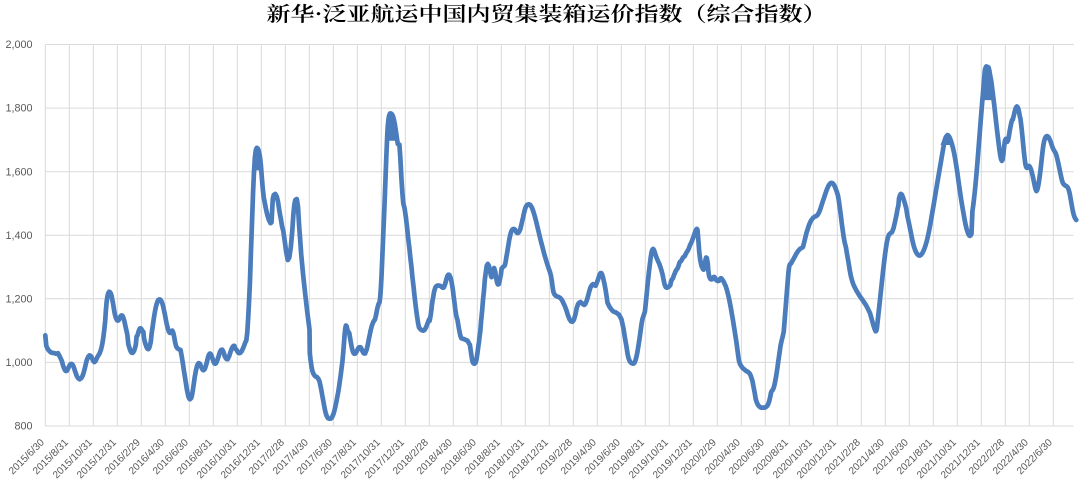 Image resolution: width=1080 pixels, height=482 pixels. I want to click on svg-text: 1,800, so click(18, 109).